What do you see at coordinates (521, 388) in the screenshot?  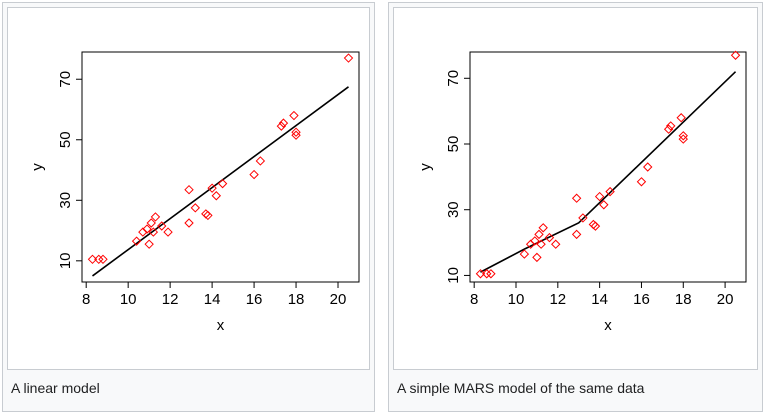 I see `figure-caption: A simple MARS model of the same data` at bounding box center [521, 388].